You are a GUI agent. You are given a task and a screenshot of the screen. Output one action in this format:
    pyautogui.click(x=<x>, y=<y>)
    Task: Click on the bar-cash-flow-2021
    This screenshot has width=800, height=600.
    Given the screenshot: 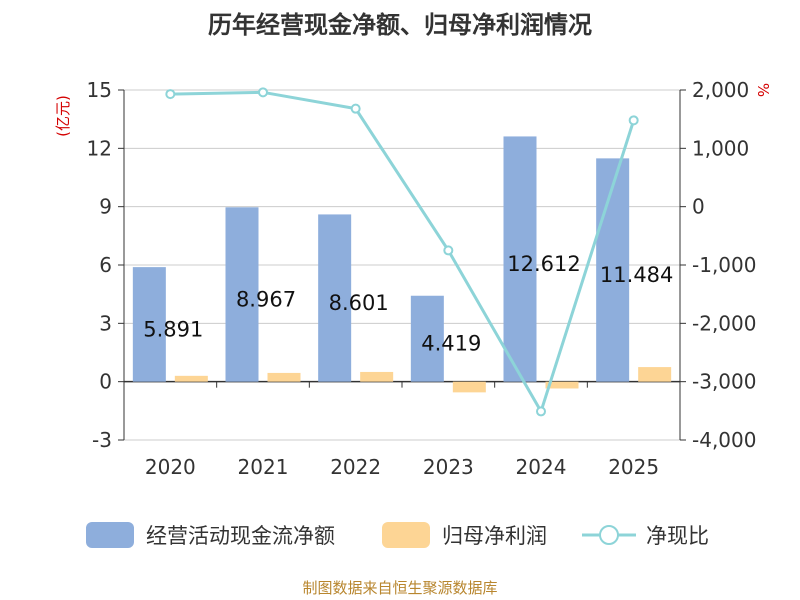 What is the action you would take?
    pyautogui.click(x=242, y=294)
    